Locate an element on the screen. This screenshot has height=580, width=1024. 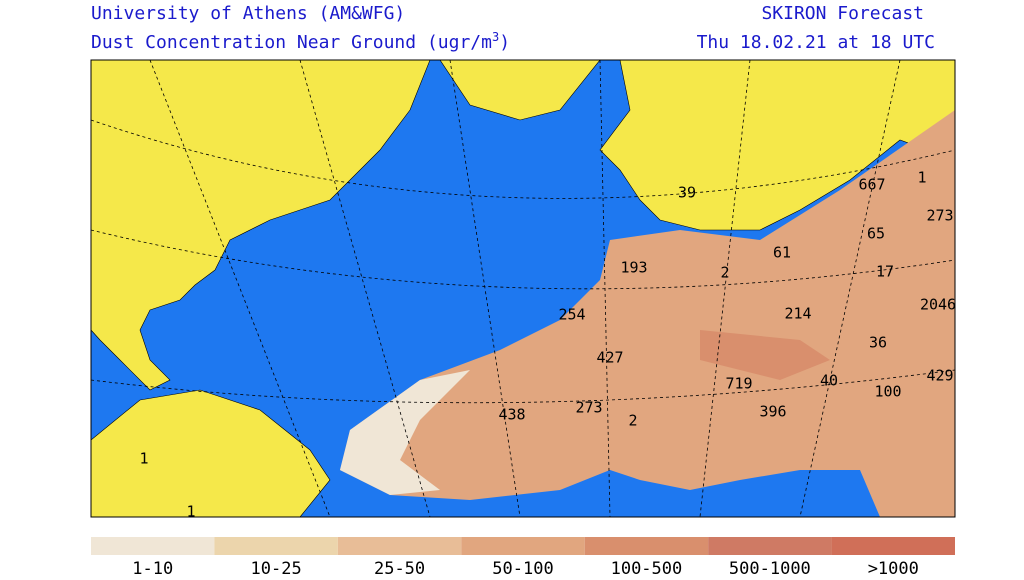
header-title: University of Athens (AM&WFG) is located at coordinates (248, 13).